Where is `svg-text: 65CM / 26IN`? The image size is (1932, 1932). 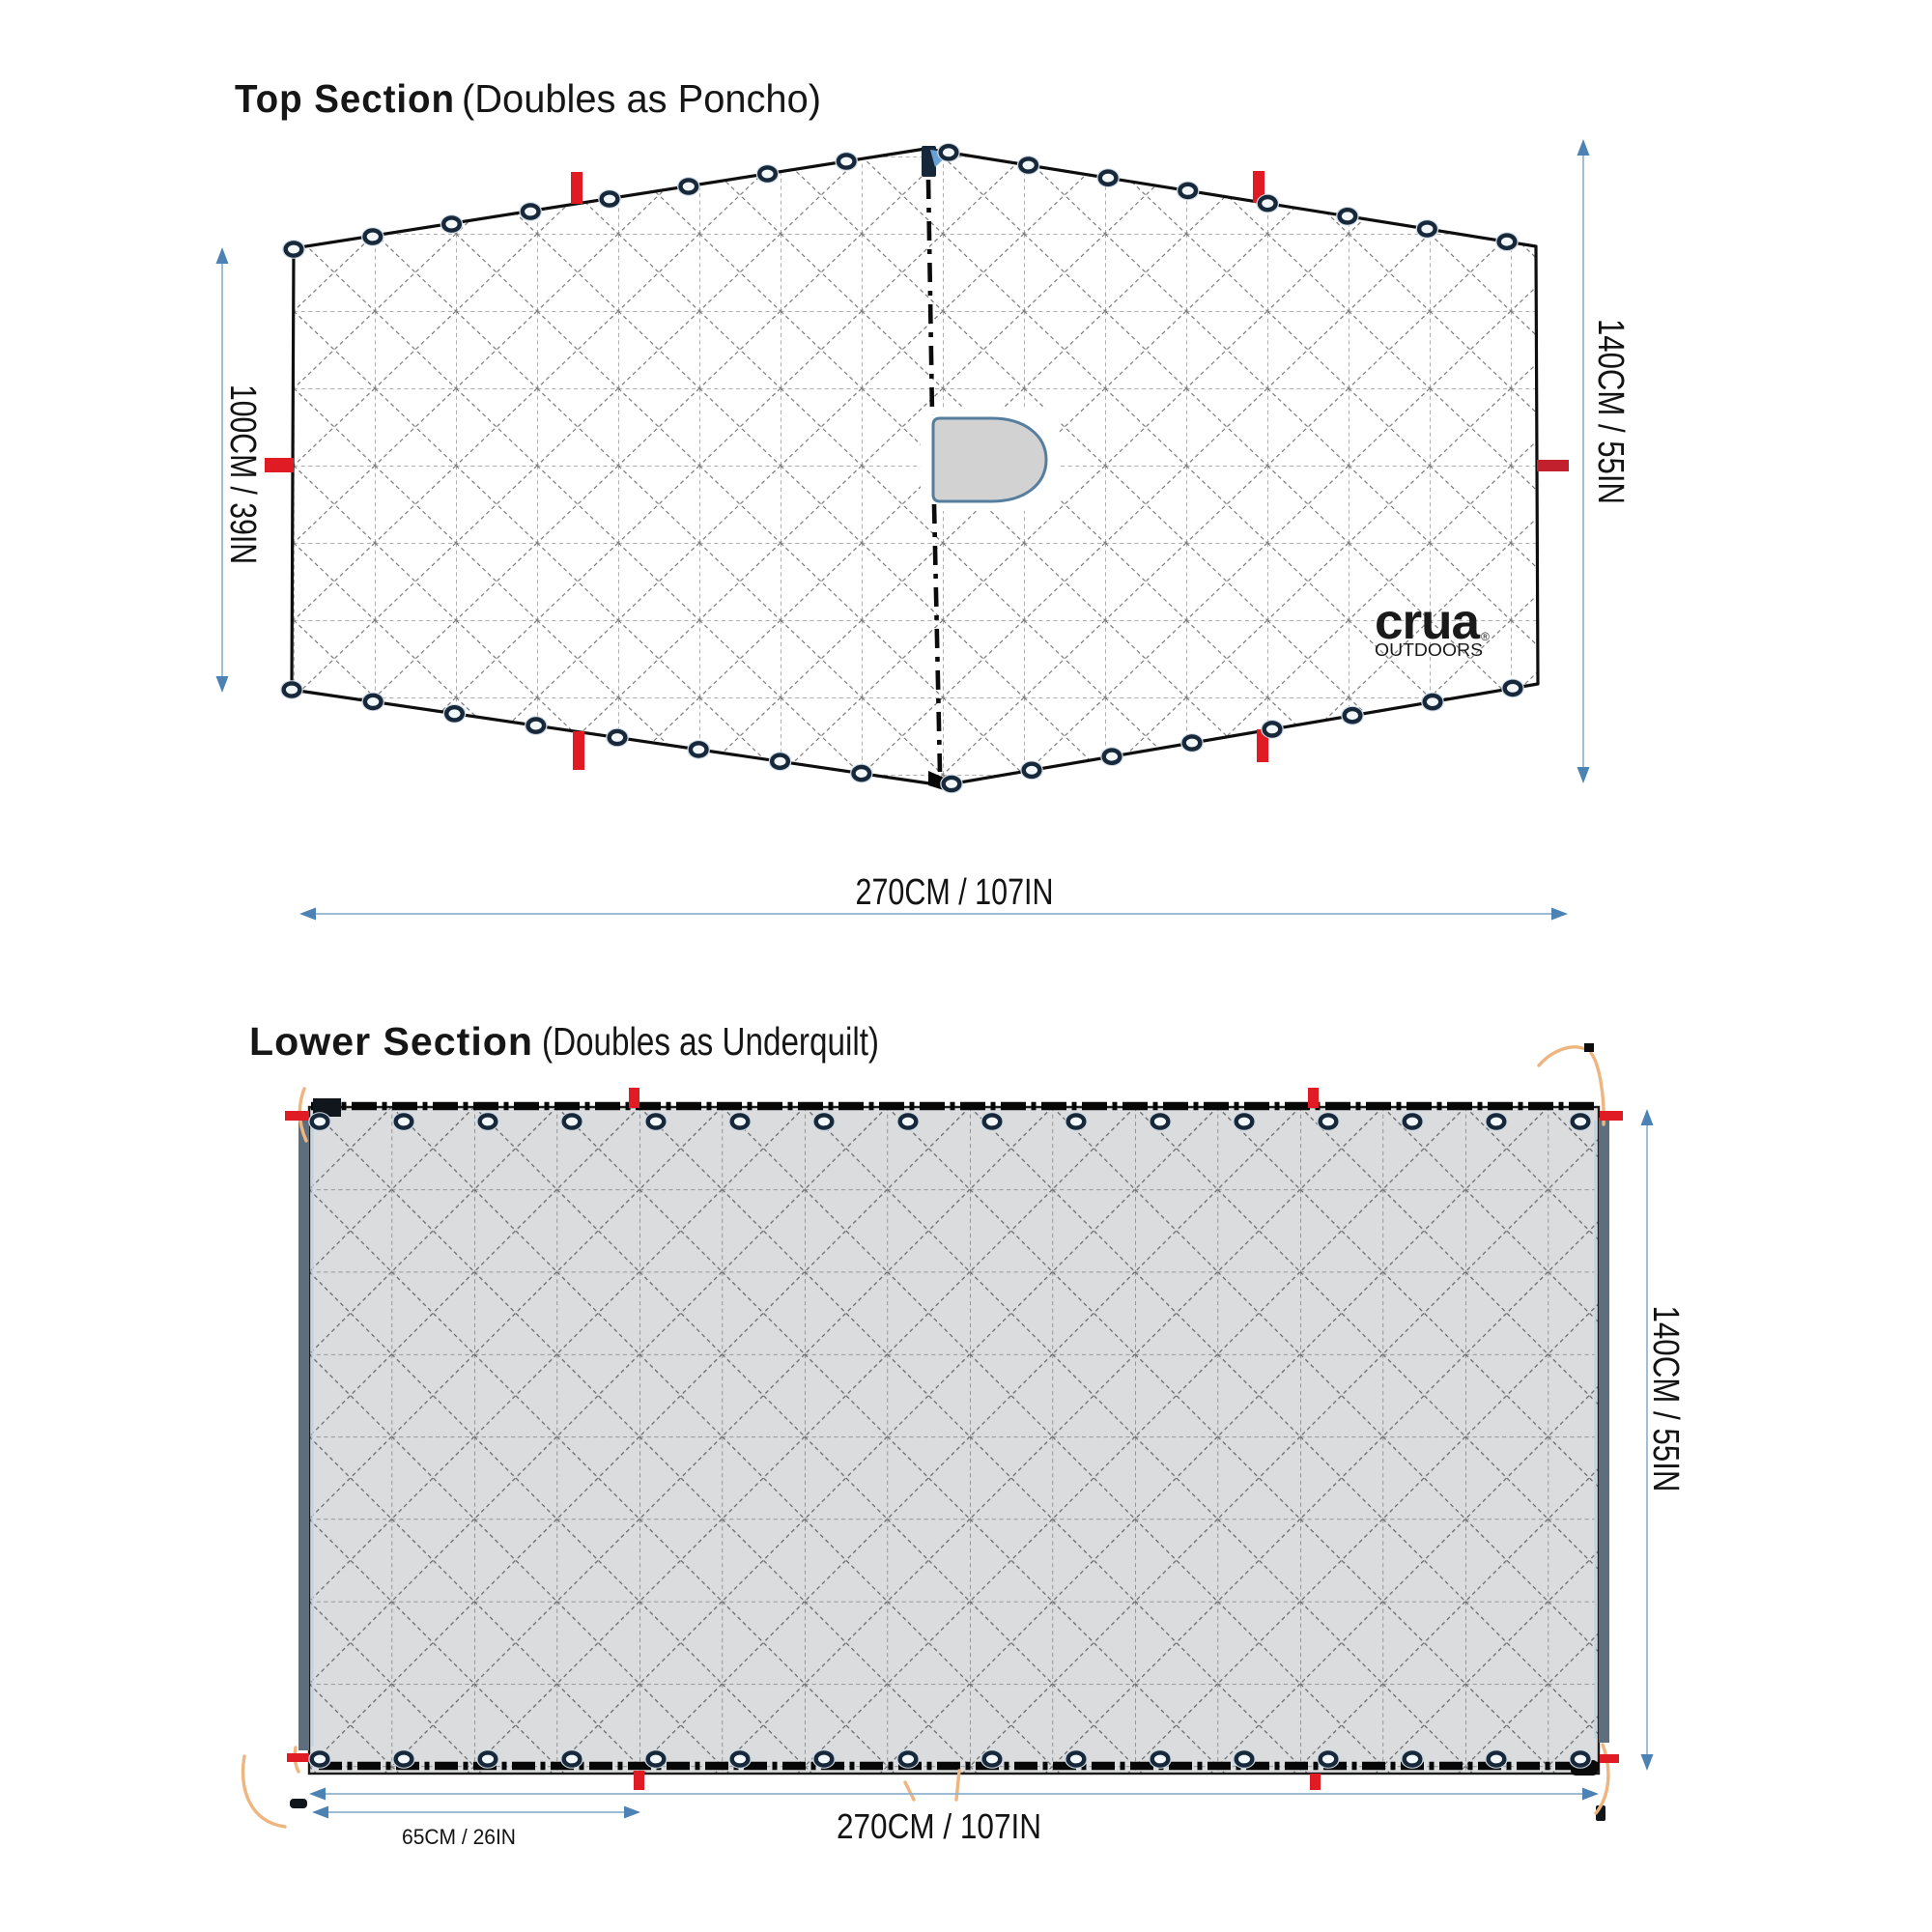
svg-text: 65CM / 26IN is located at coordinates (459, 1837).